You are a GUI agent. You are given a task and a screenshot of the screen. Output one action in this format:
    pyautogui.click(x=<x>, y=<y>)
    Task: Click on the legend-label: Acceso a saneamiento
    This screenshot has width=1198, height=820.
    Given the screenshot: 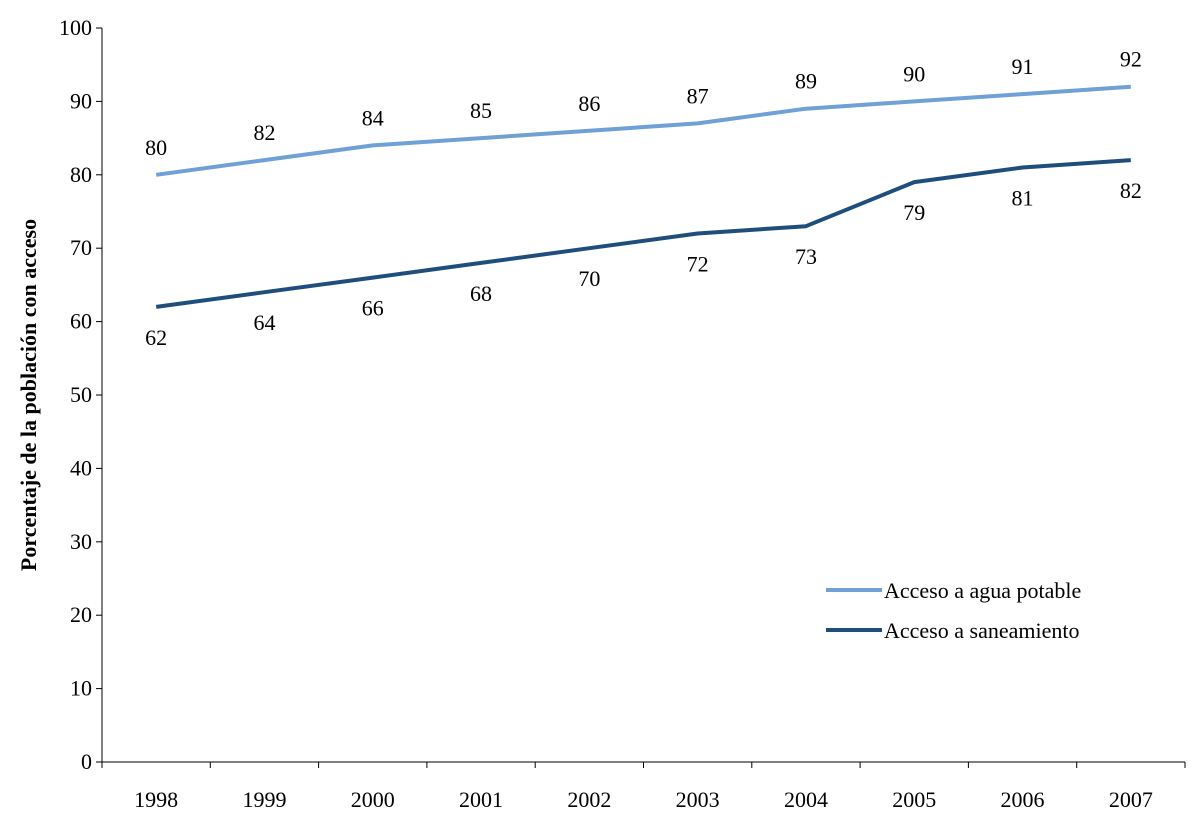 What is the action you would take?
    pyautogui.click(x=981, y=630)
    